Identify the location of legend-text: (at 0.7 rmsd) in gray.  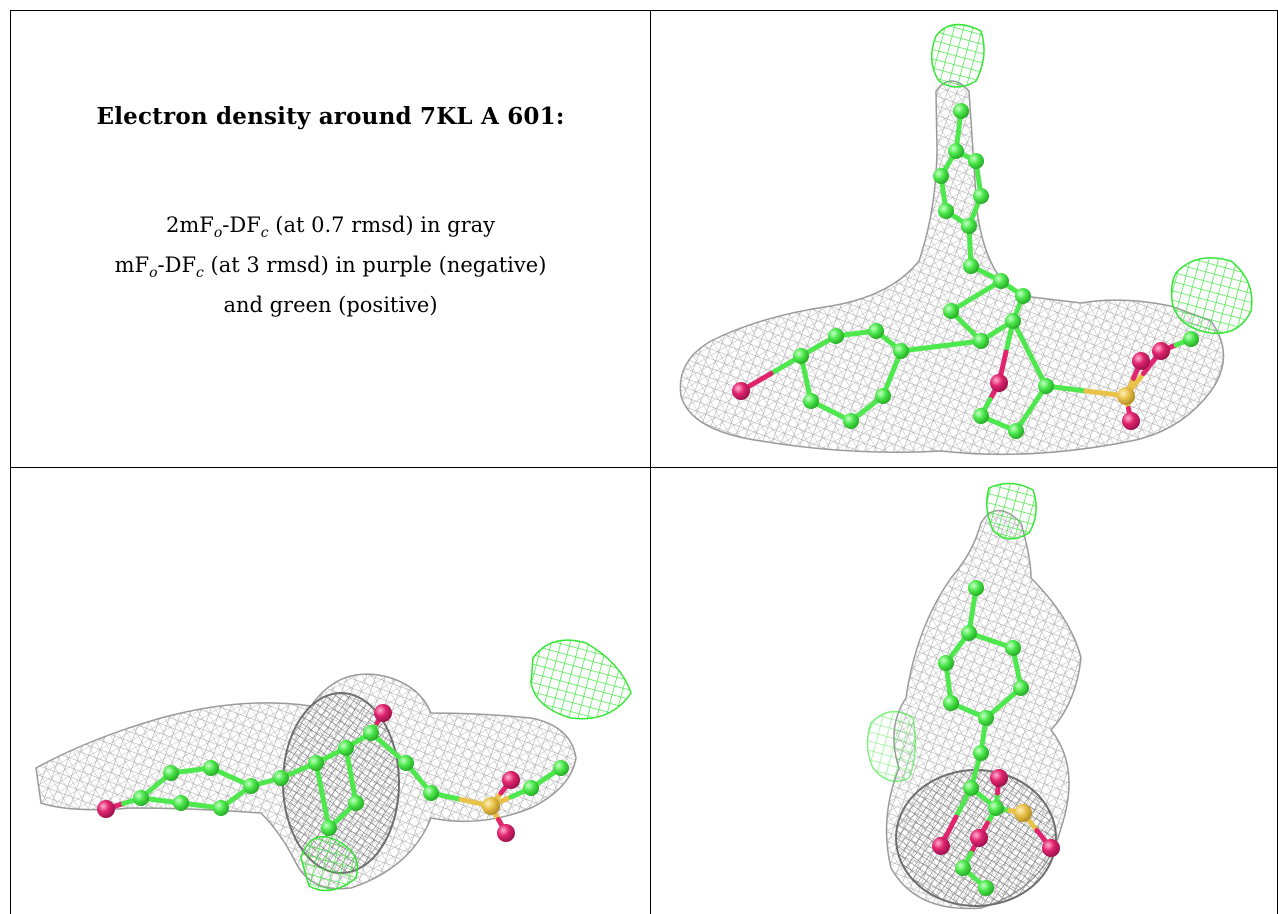
(382, 225).